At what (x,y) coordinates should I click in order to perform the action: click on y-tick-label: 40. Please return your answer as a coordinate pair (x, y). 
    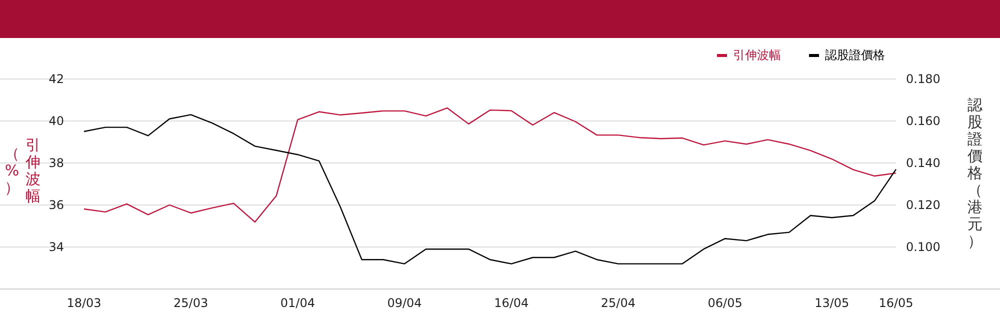
    Looking at the image, I should click on (56, 121).